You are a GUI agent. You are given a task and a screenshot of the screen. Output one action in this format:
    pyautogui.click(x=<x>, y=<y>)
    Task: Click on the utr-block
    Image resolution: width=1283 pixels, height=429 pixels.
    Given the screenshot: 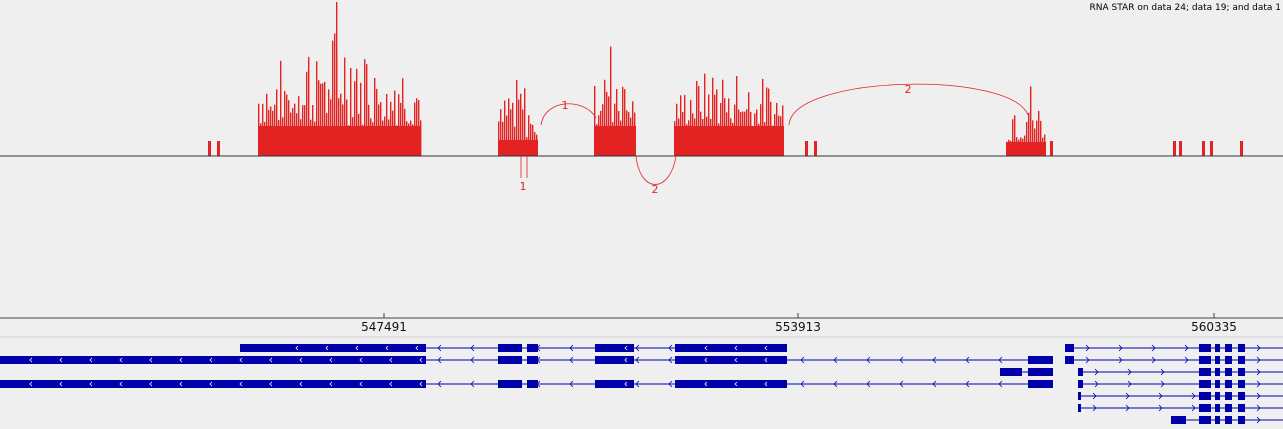 What is the action you would take?
    pyautogui.click(x=253, y=348)
    